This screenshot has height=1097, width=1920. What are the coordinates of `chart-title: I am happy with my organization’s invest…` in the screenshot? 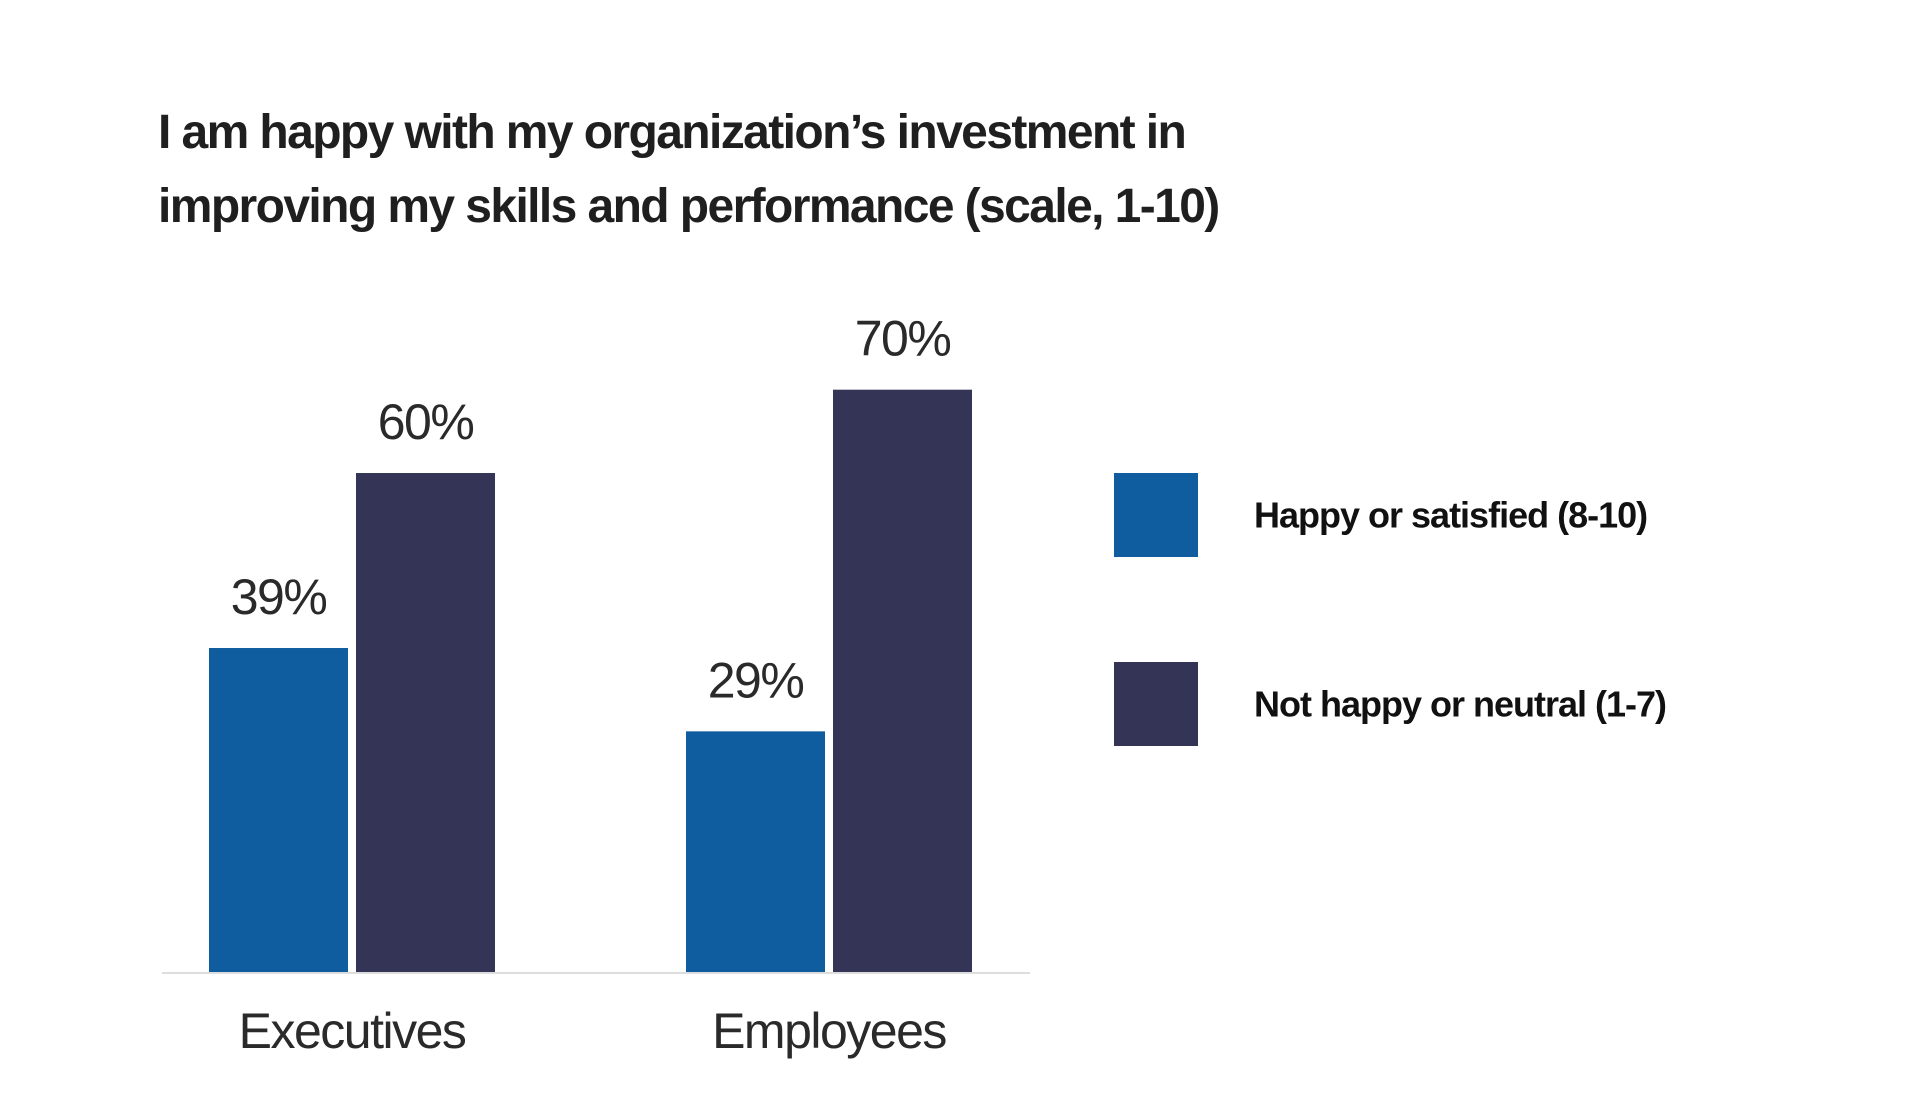 It's located at (758, 170).